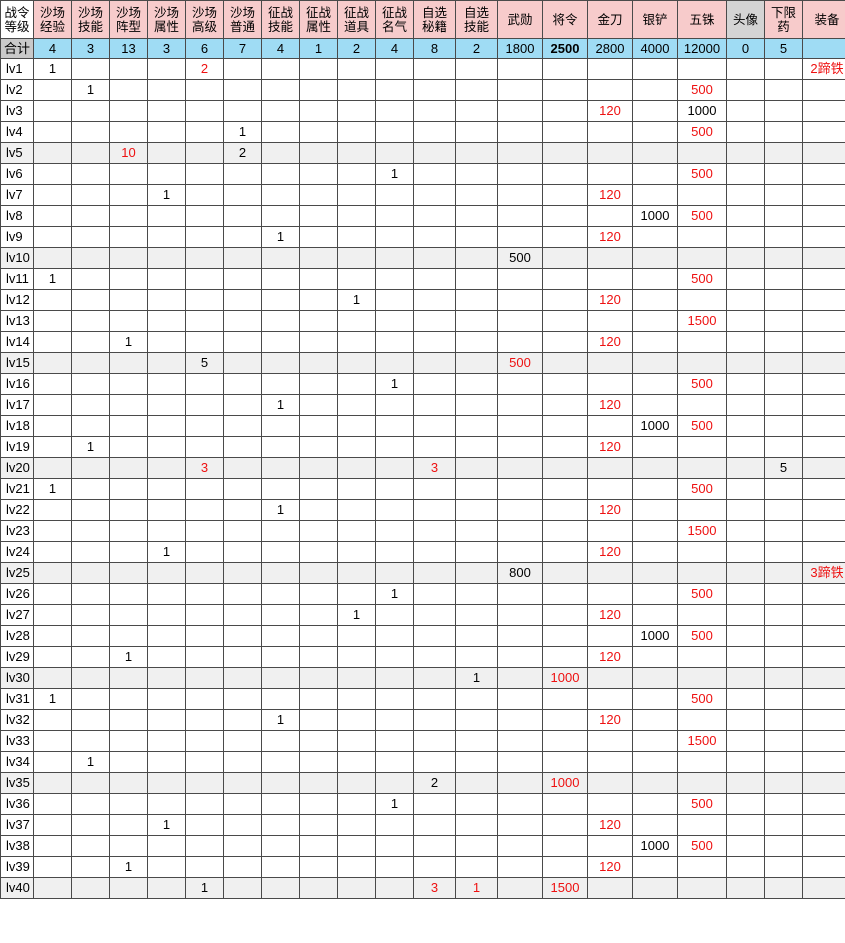  Describe the element at coordinates (745, 216) in the screenshot. I see `cell-touxiang` at that location.